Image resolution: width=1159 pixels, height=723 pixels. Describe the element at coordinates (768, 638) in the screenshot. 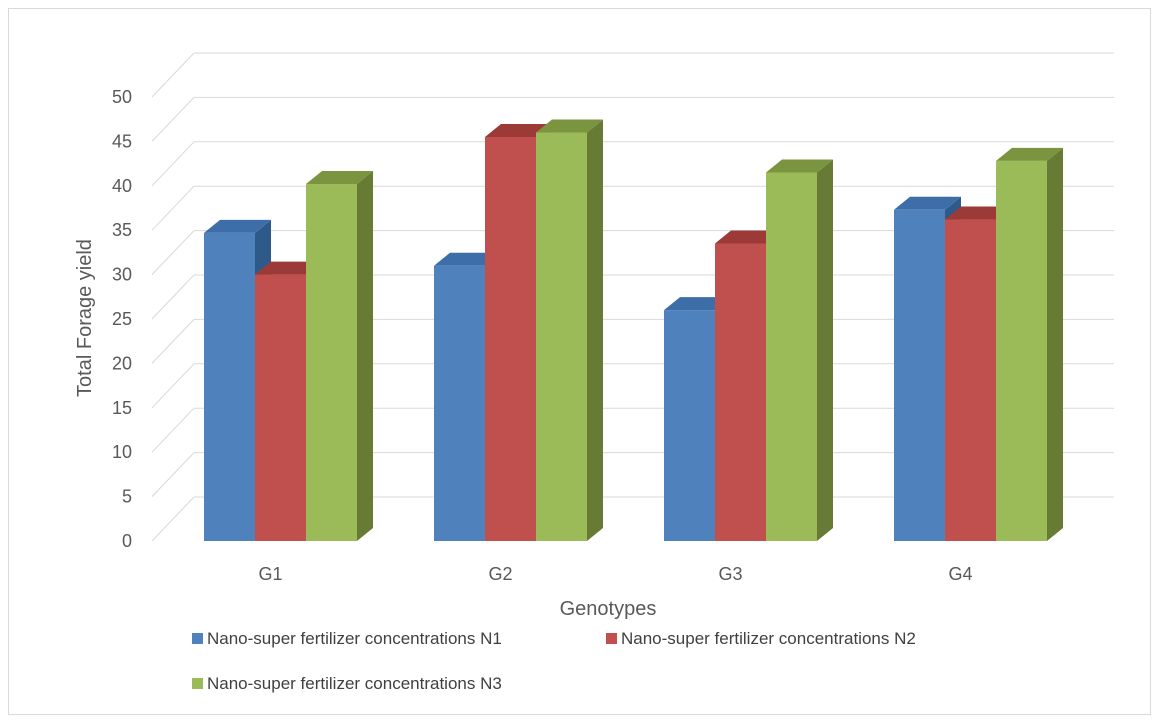

I see `legend-label: Nano-super fertilizer concentrations N2` at that location.